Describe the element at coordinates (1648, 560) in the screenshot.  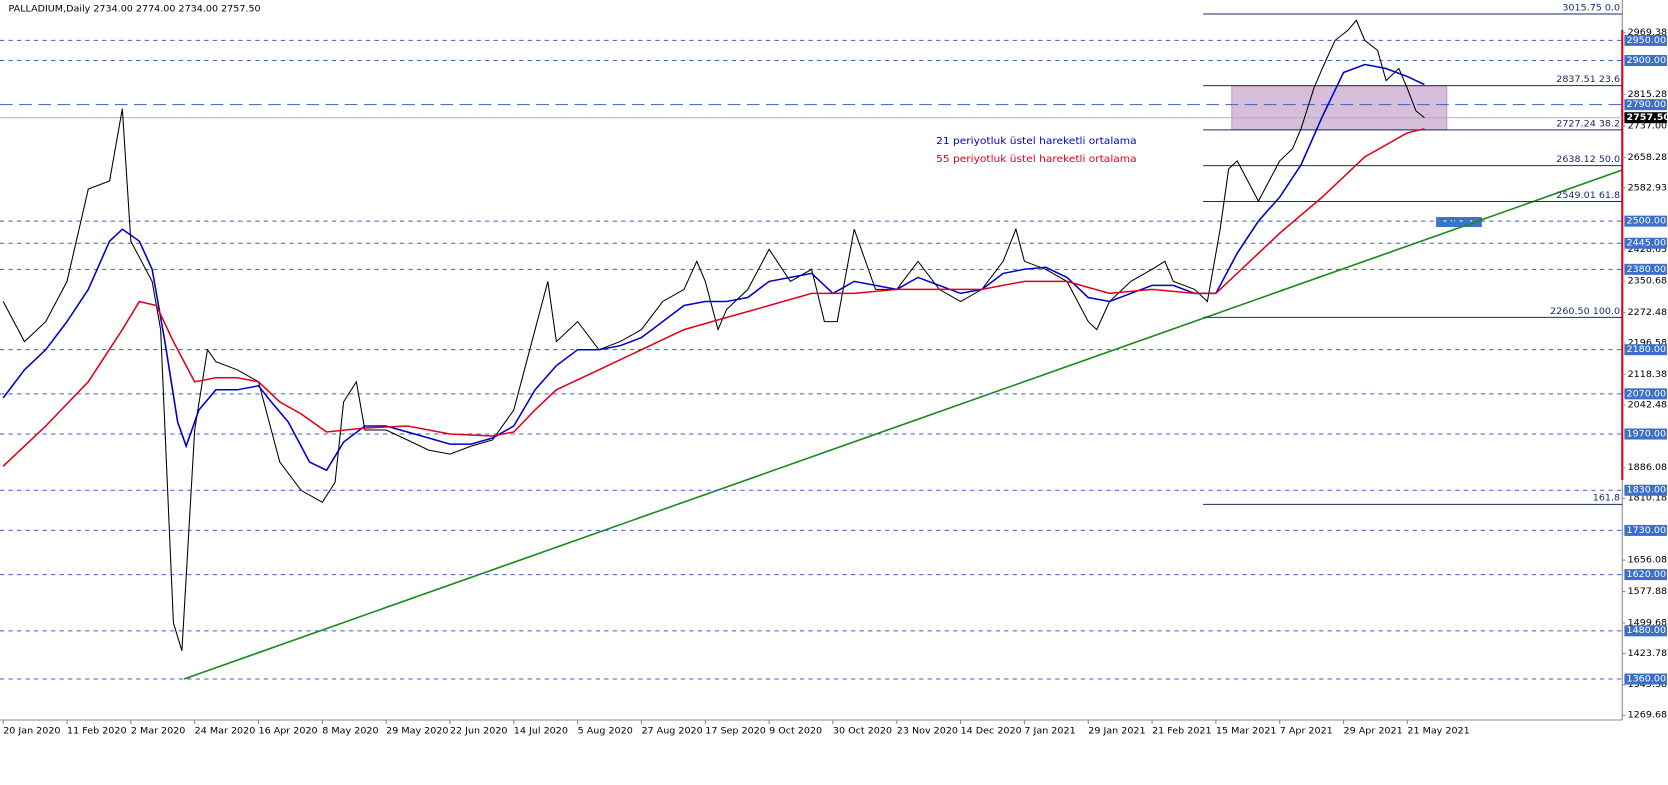
I see `y-tick-label: 1656.08` at that location.